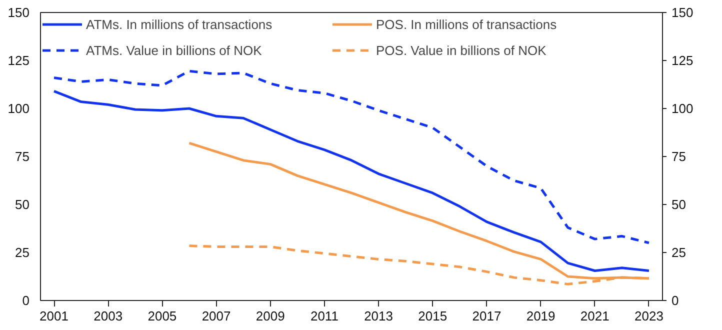  I want to click on legend-label: ATMs. Value in billions of NOK, so click(174, 50).